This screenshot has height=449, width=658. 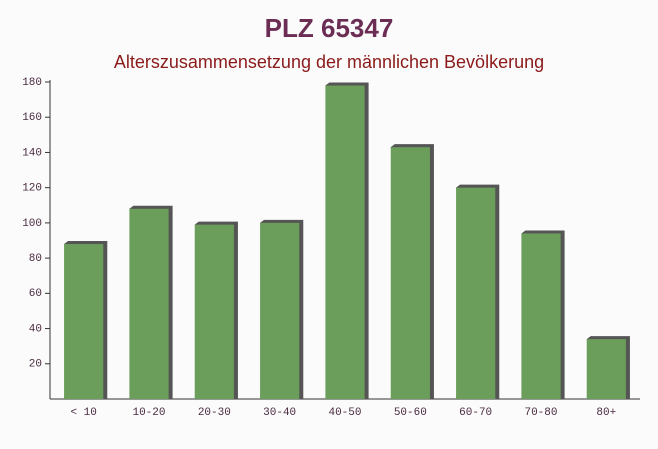 What do you see at coordinates (410, 413) in the screenshot?
I see `x-tick-label: 50-60` at bounding box center [410, 413].